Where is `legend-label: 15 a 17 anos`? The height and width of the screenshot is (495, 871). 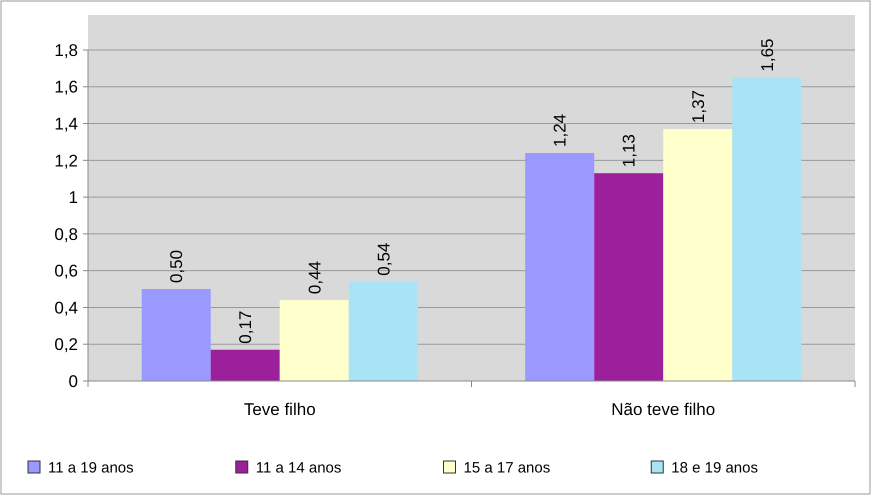 legend-label: 15 a 17 anos is located at coordinates (507, 467).